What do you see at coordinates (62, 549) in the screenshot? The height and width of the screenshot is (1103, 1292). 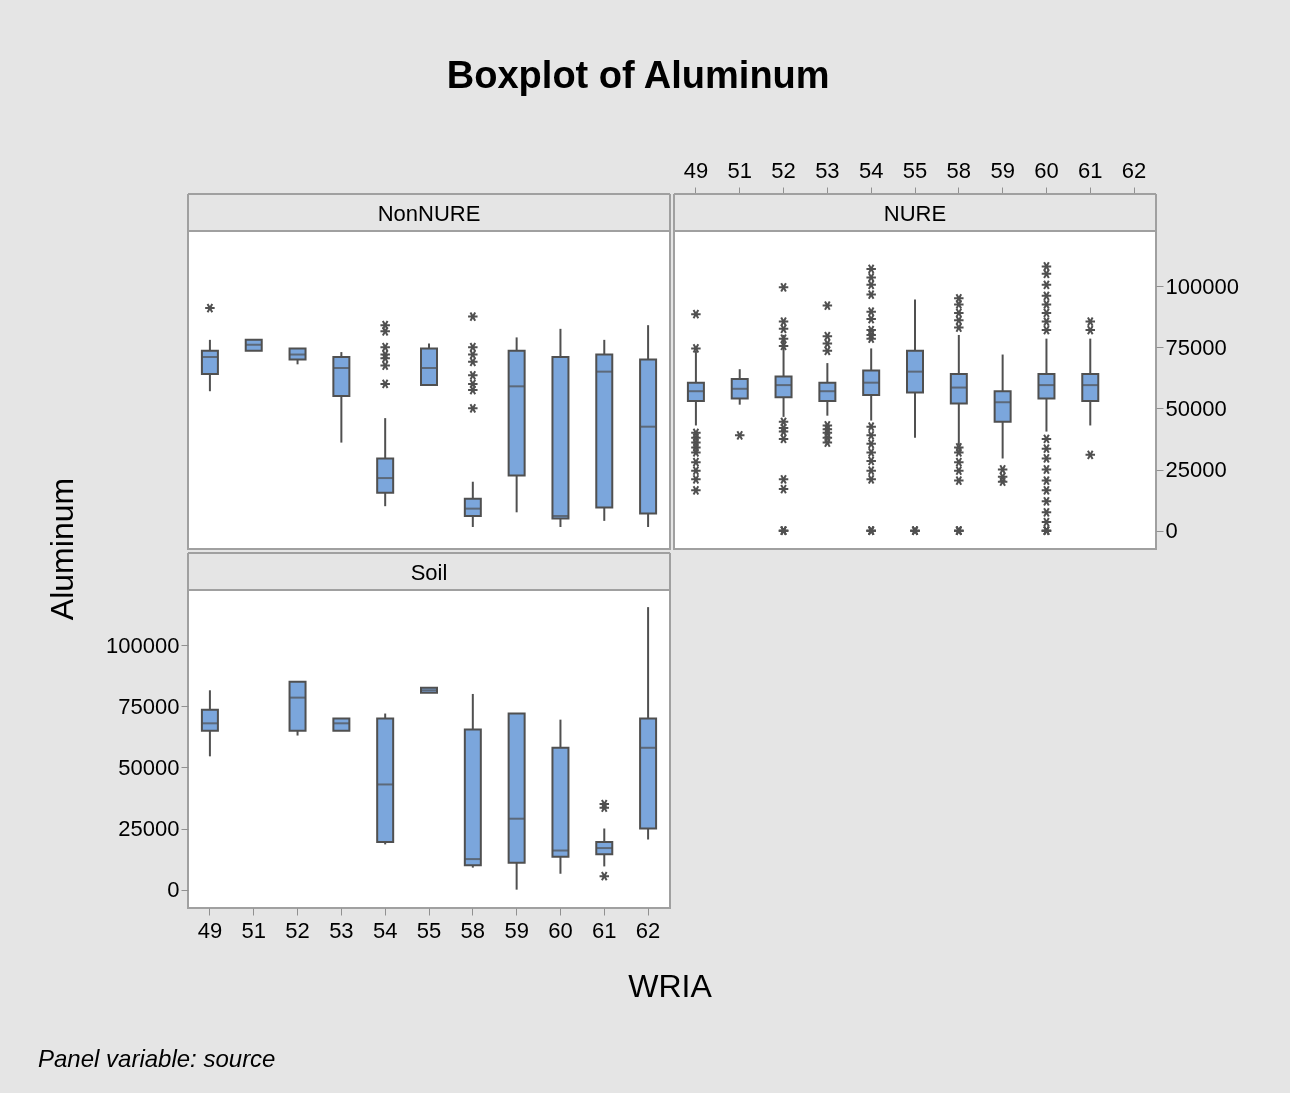 I see `y-axis-title: Aluminum` at bounding box center [62, 549].